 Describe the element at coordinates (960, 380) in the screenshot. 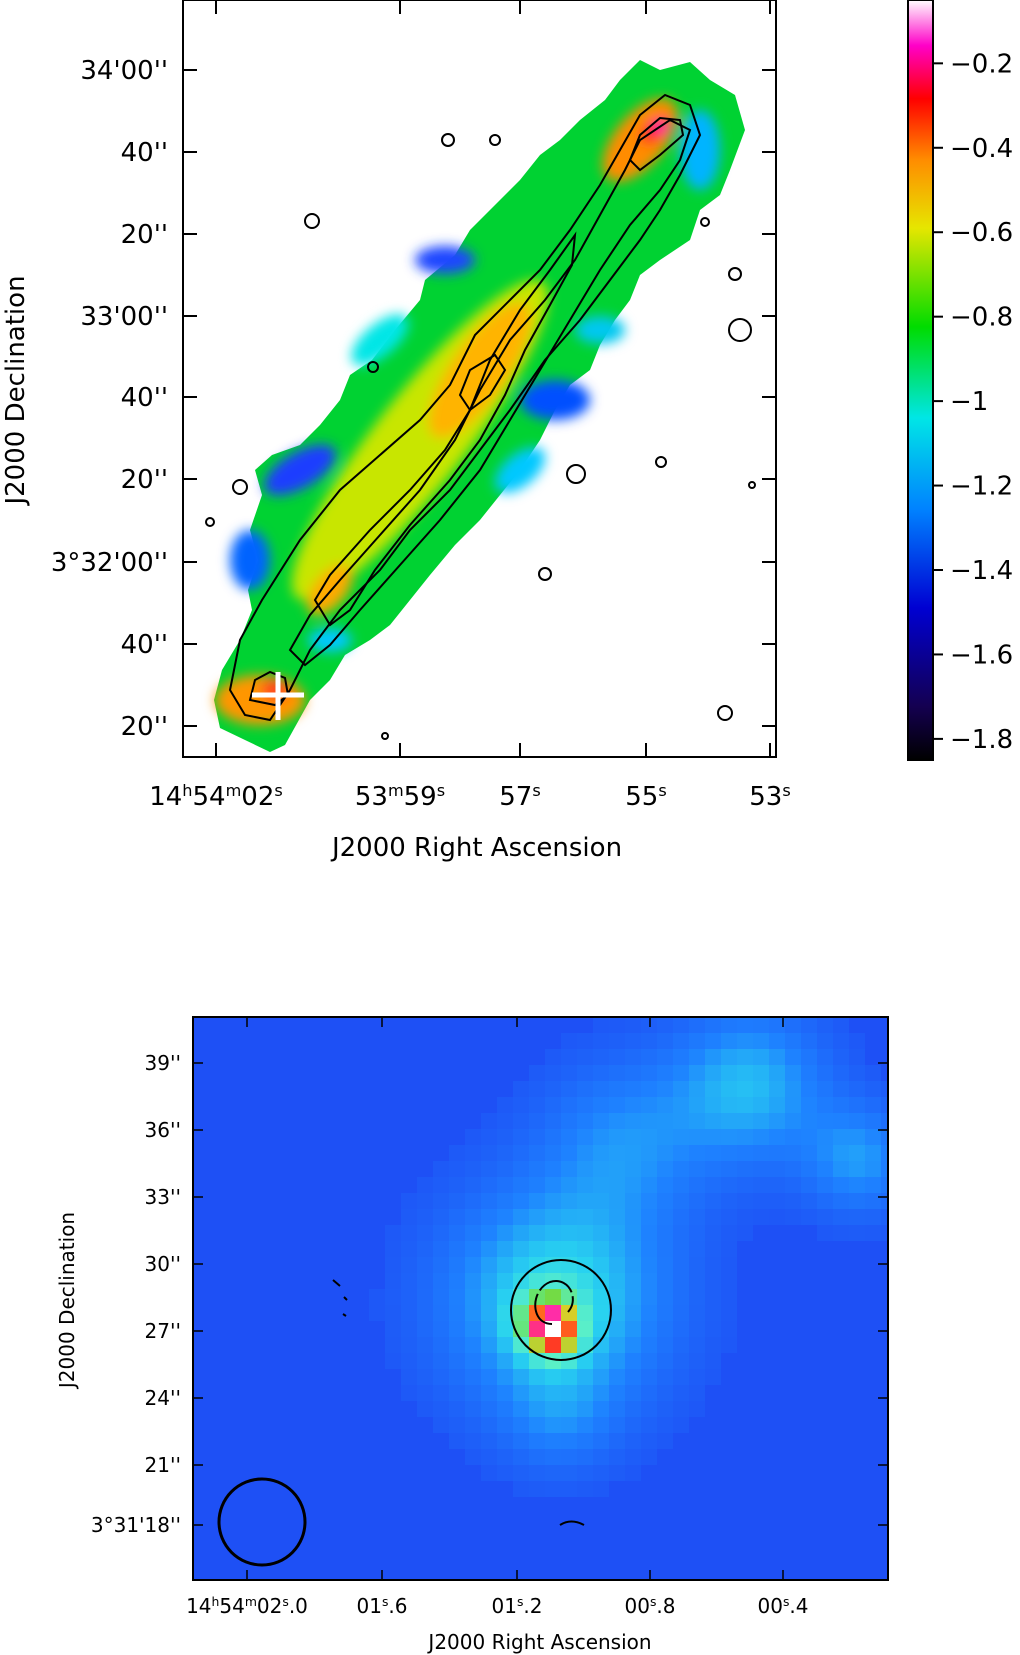

I see `colorbar: −0.2 −0.4 −0.6 −0.8 −1 −1.2 −1.4 −1.6 −1.8` at that location.